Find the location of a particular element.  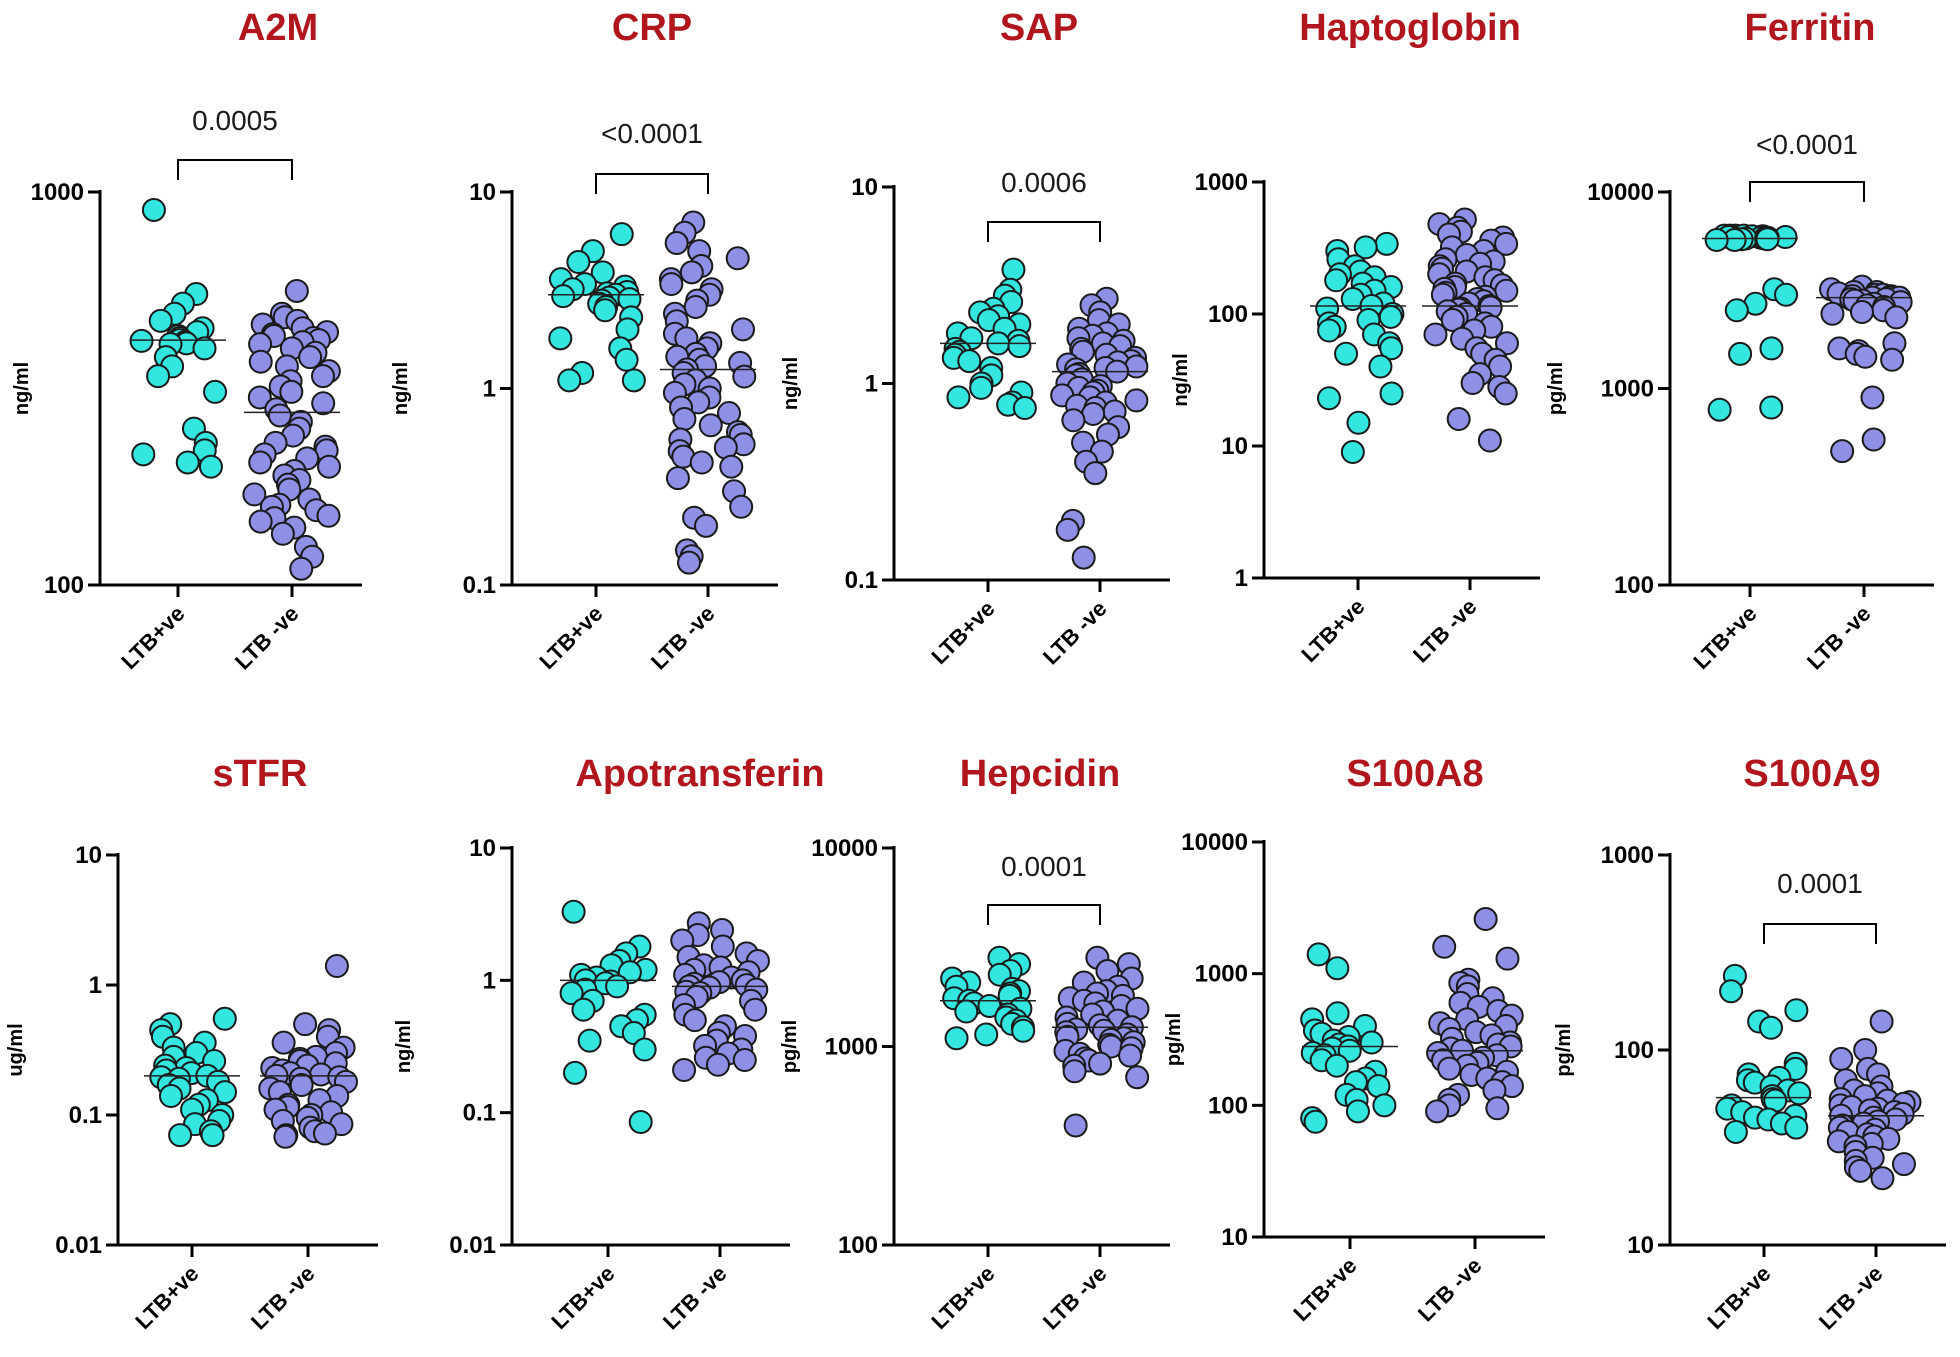

panel-title: S100A8 is located at coordinates (1414, 774).